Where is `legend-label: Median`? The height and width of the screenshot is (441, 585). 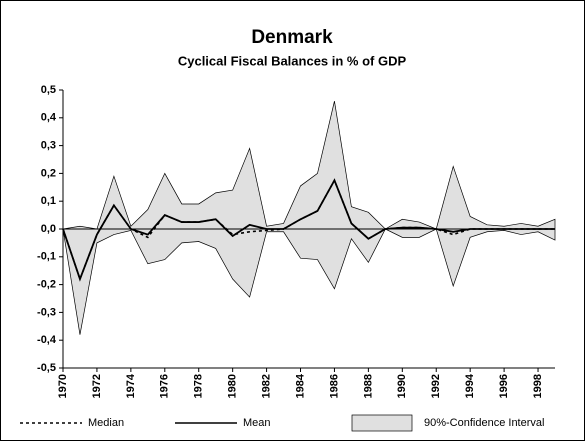
legend-label: Median is located at coordinates (106, 423).